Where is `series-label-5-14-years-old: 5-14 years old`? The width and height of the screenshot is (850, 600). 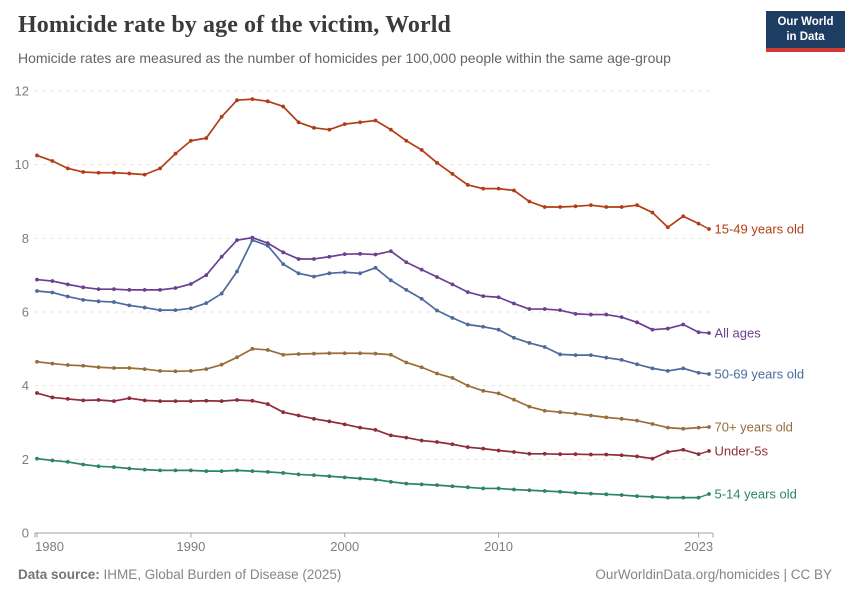 series-label-5-14-years-old: 5-14 years old is located at coordinates (756, 494).